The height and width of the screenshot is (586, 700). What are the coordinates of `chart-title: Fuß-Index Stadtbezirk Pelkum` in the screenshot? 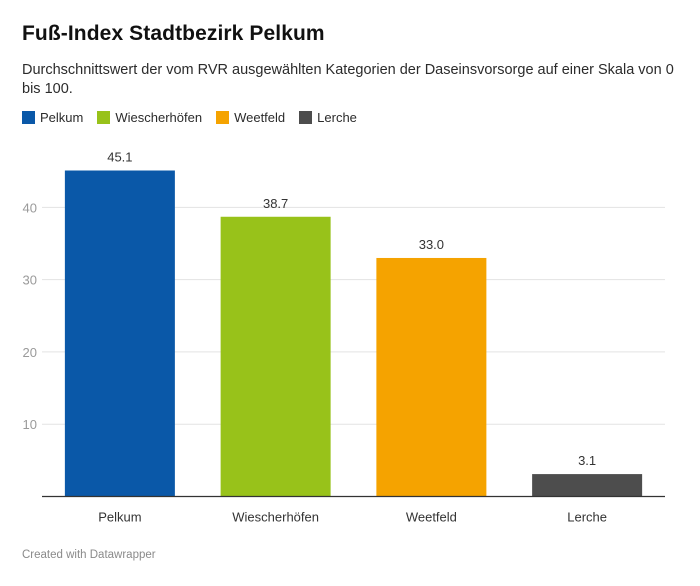 It's located at (173, 33).